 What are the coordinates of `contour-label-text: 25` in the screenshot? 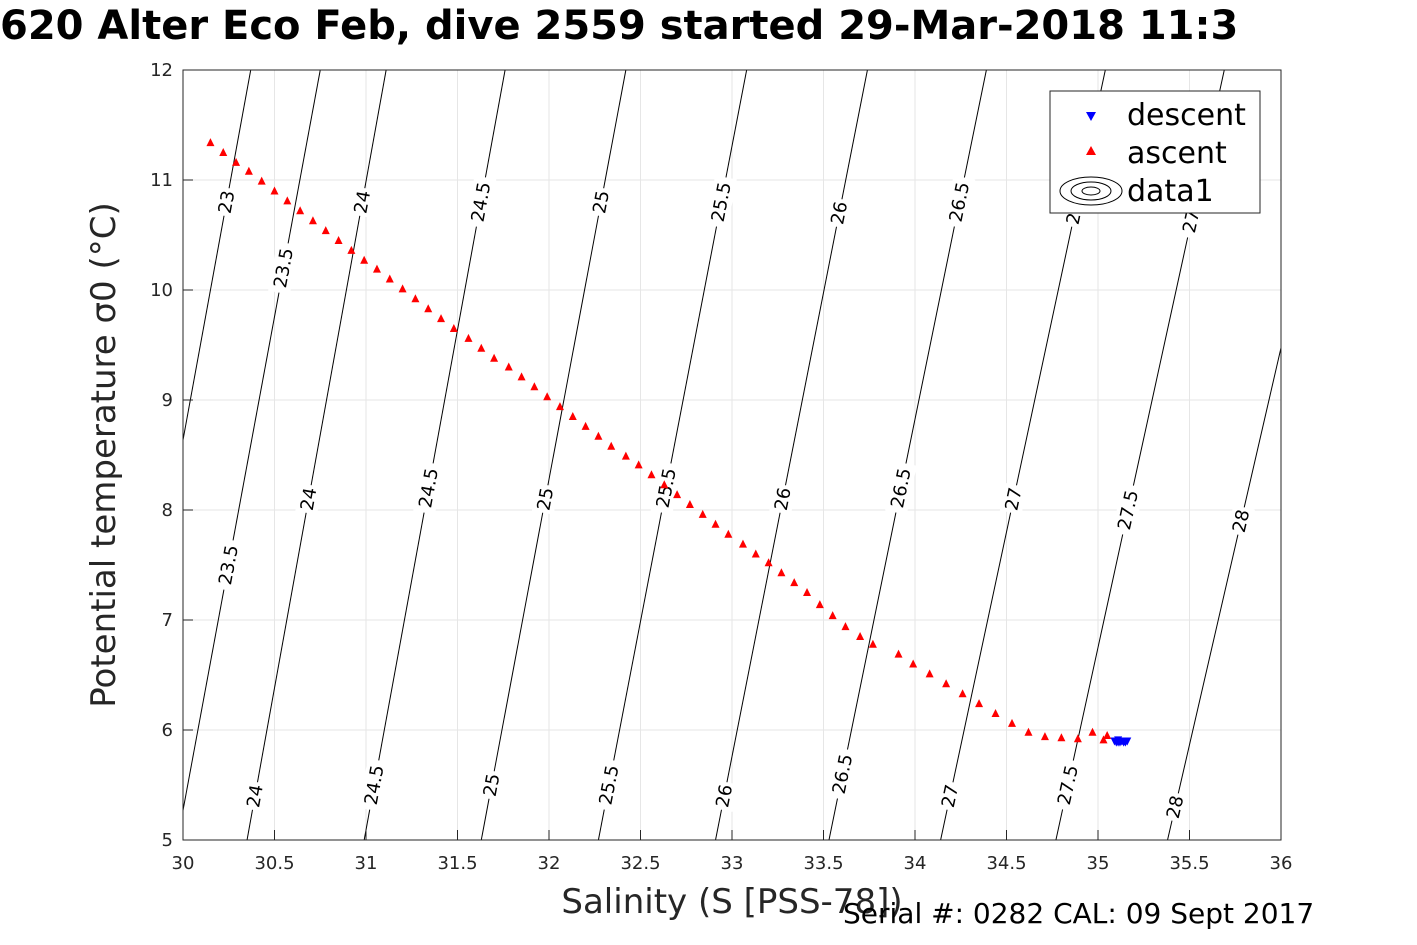 It's located at (492, 785).